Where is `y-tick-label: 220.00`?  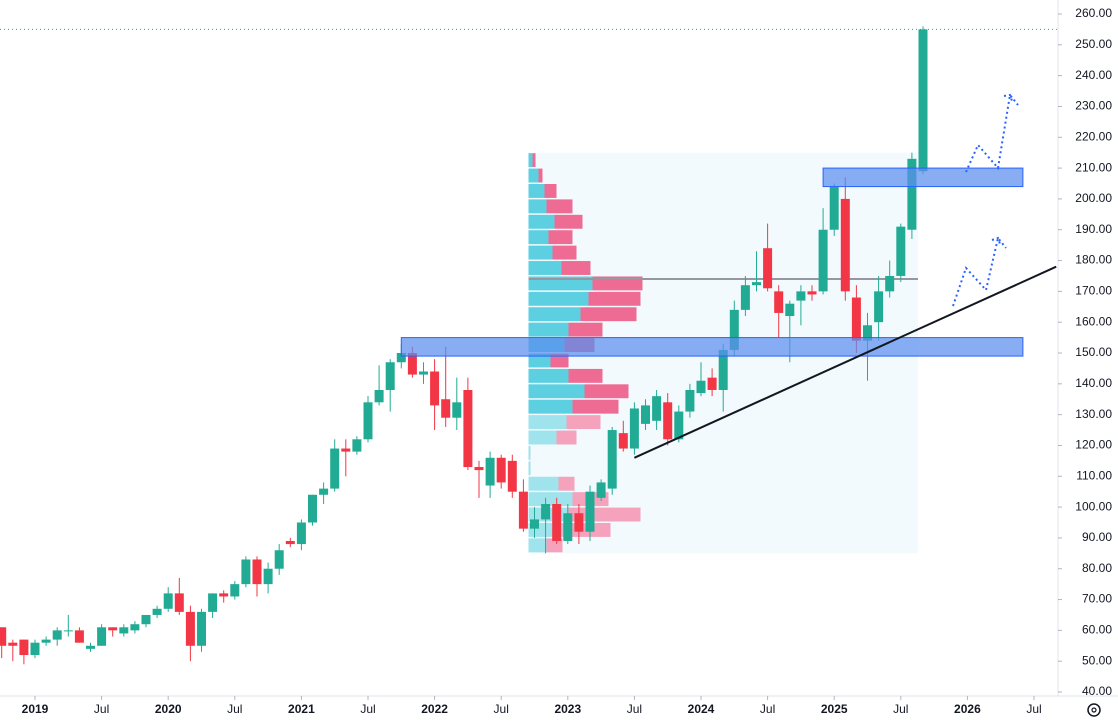
y-tick-label: 220.00 is located at coordinates (1093, 136).